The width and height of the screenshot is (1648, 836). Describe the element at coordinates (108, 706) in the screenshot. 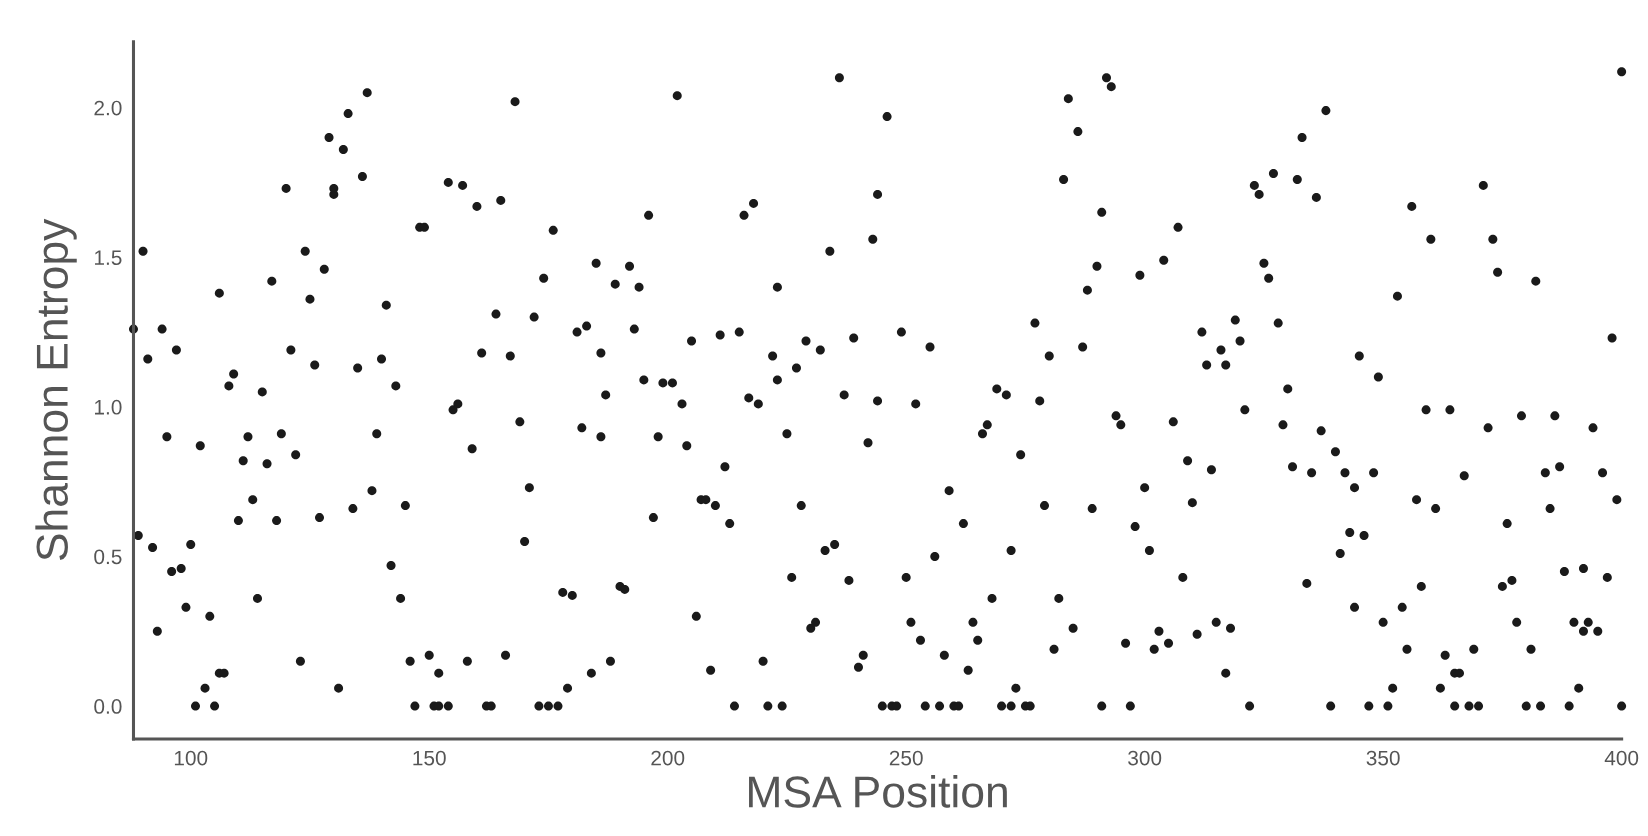

I see `y-tick-label: 0.0` at that location.